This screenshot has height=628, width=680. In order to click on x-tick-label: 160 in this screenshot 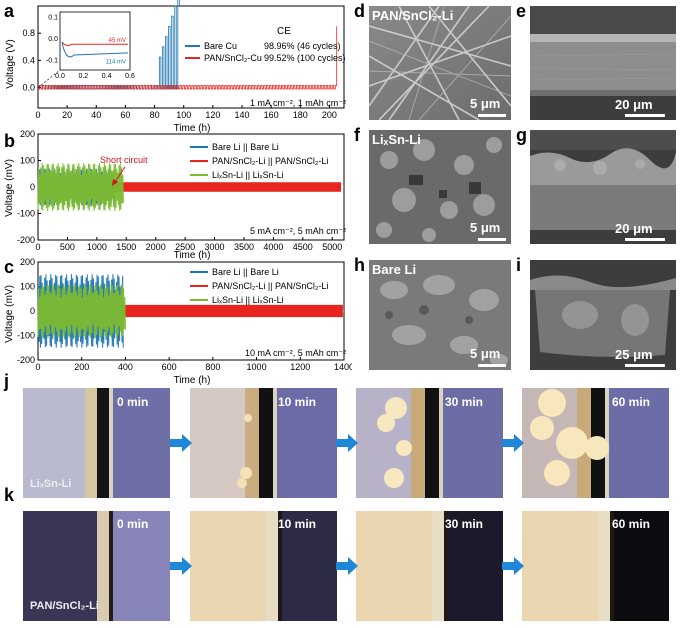, I will do `click(271, 115)`.